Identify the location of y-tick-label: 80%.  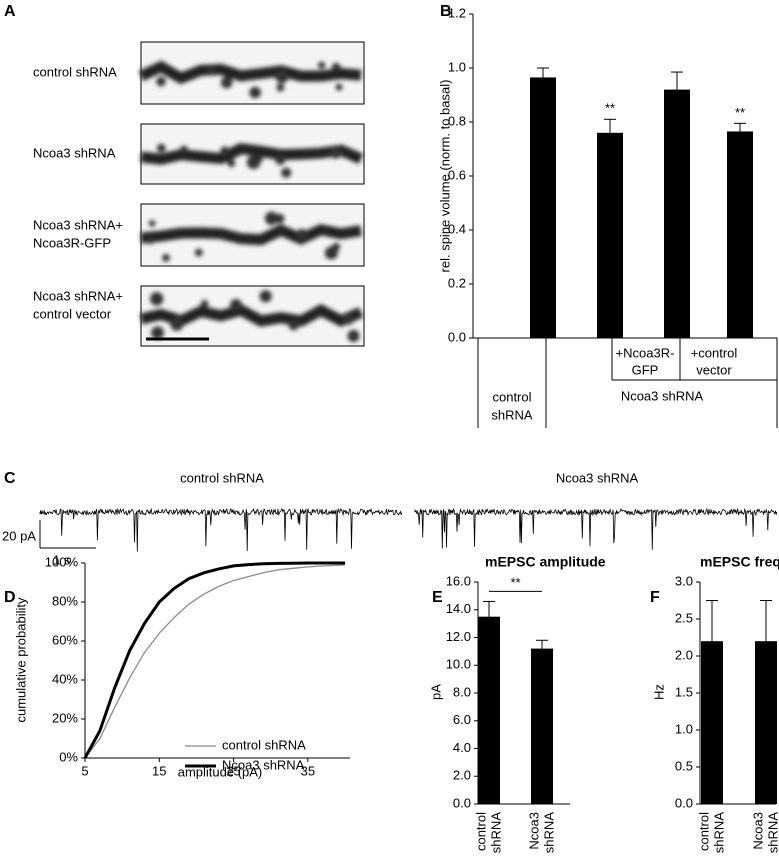
(65, 600).